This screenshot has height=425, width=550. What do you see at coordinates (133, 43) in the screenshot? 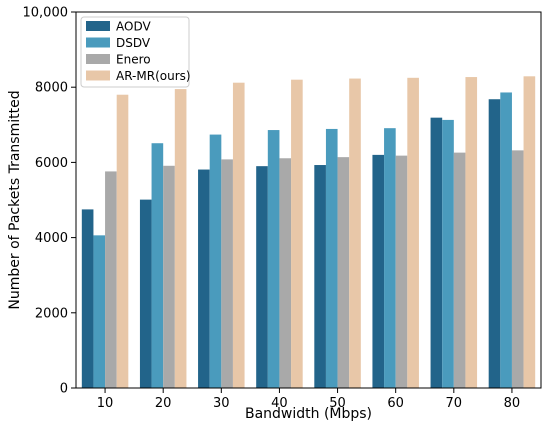
I see `legend-label-dsdv: DSDV` at bounding box center [133, 43].